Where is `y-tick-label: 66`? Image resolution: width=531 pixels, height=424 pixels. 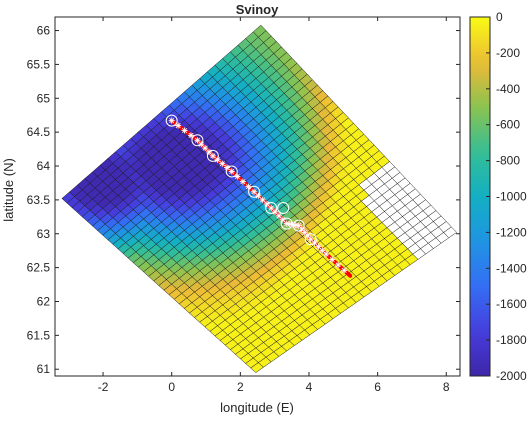 y-tick-label: 66 is located at coordinates (44, 31).